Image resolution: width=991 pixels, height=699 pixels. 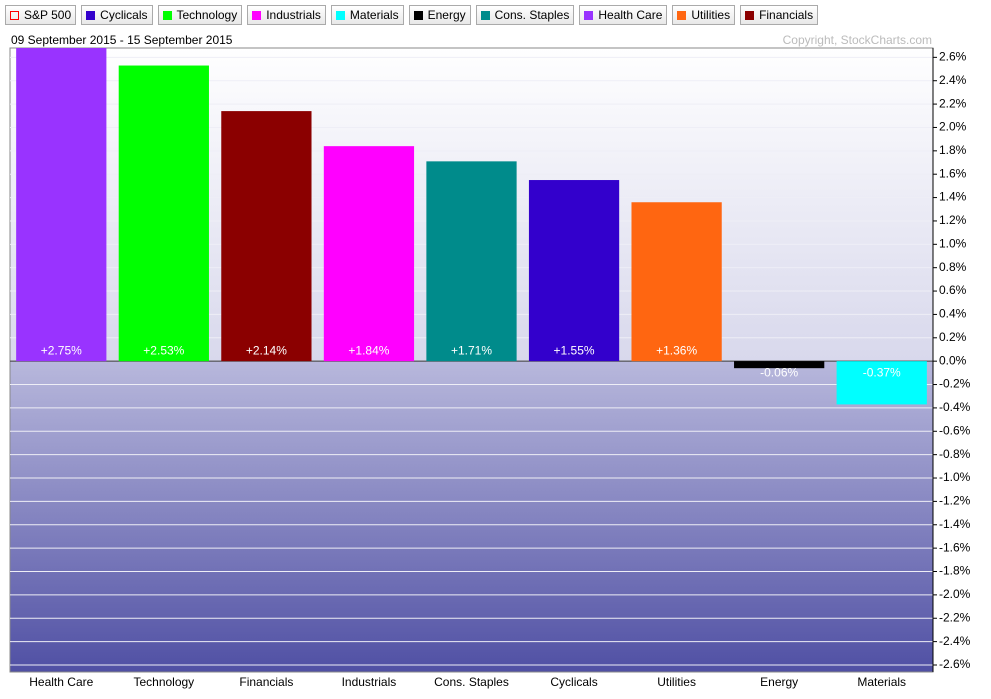 What do you see at coordinates (955, 430) in the screenshot?
I see `y-tick-label: -0.6%` at bounding box center [955, 430].